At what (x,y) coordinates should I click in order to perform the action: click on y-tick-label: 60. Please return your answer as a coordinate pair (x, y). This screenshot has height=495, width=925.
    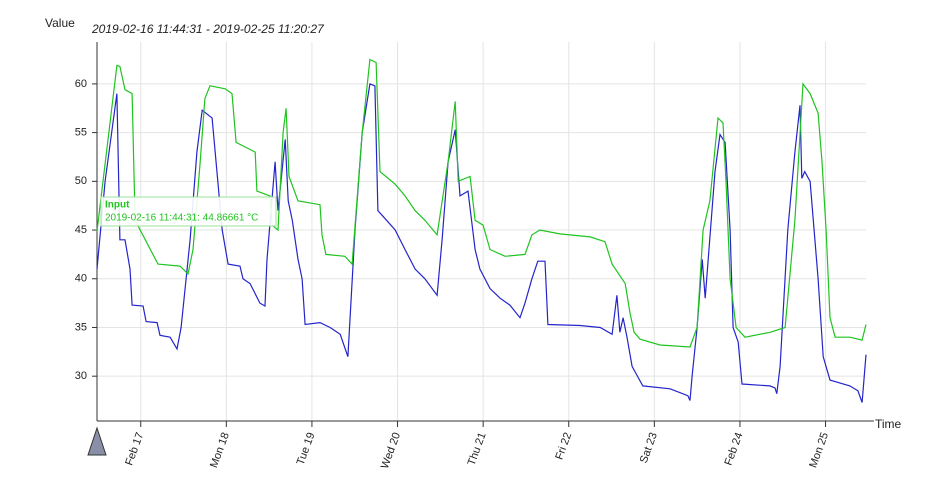
    Looking at the image, I should click on (81, 84).